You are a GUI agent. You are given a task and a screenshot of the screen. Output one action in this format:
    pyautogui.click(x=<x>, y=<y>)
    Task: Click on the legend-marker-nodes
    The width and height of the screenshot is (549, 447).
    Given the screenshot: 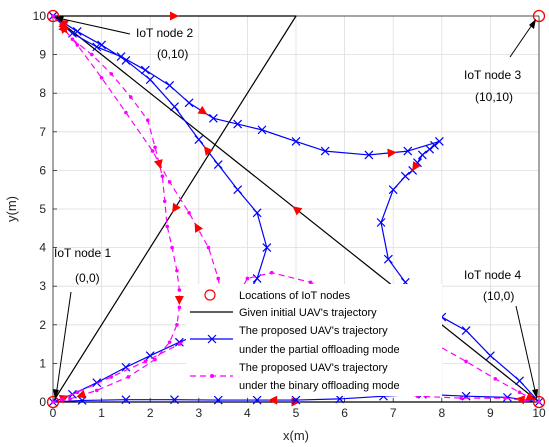 What is the action you would take?
    pyautogui.click(x=210, y=295)
    